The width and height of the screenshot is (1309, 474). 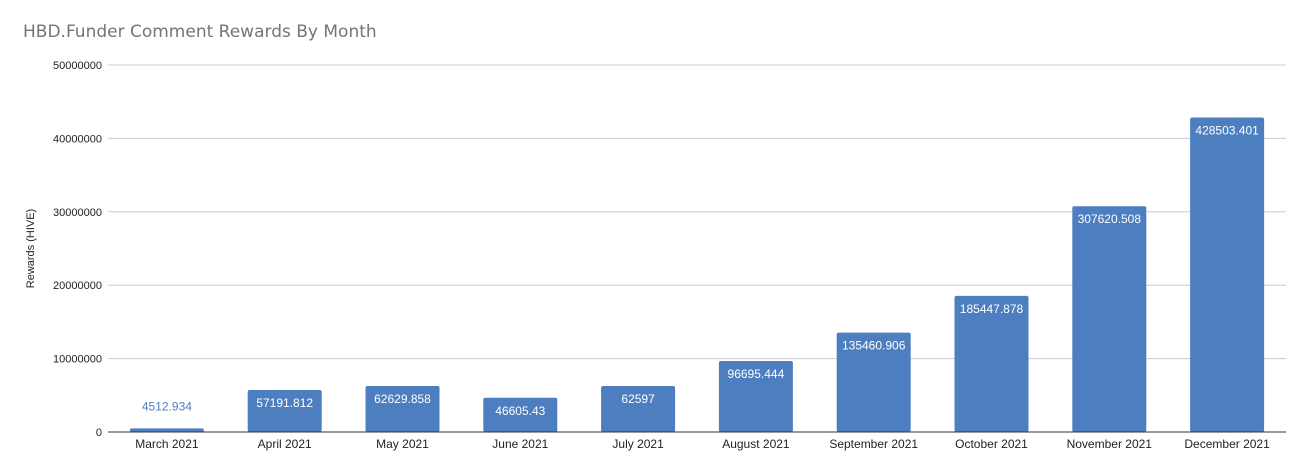 What do you see at coordinates (520, 444) in the screenshot?
I see `x-tick-label: June 2021` at bounding box center [520, 444].